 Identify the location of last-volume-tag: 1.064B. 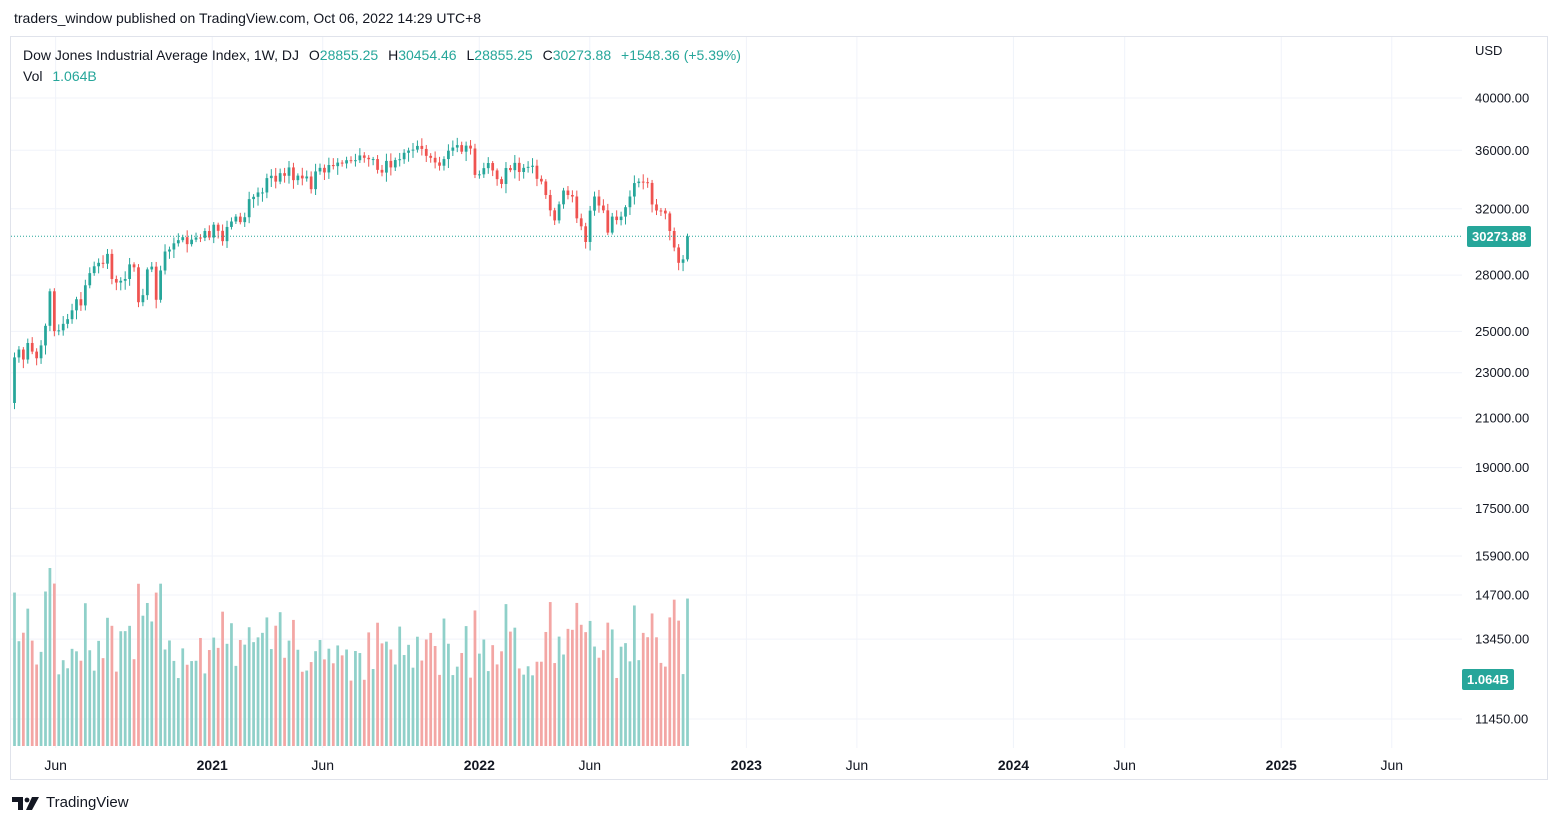
(1488, 679).